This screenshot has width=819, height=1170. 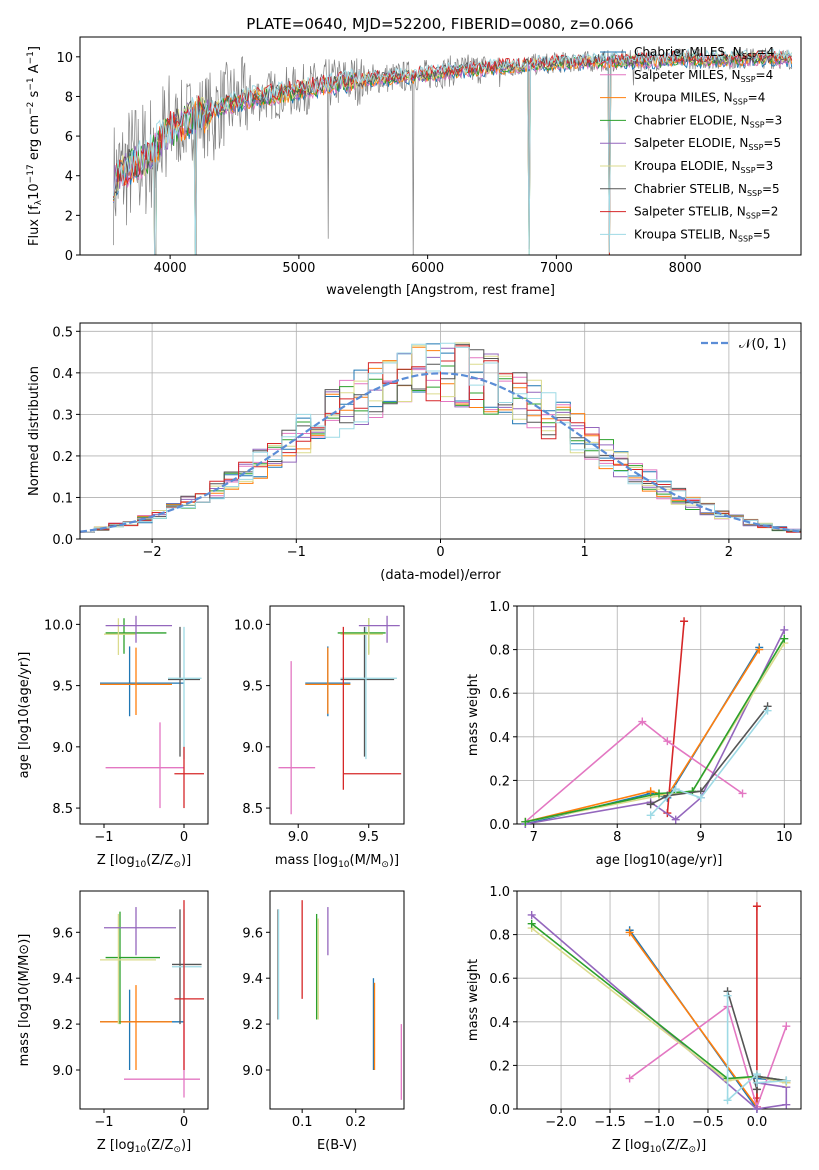 What do you see at coordinates (252, 809) in the screenshot?
I see `y-tick-label: 8.5` at bounding box center [252, 809].